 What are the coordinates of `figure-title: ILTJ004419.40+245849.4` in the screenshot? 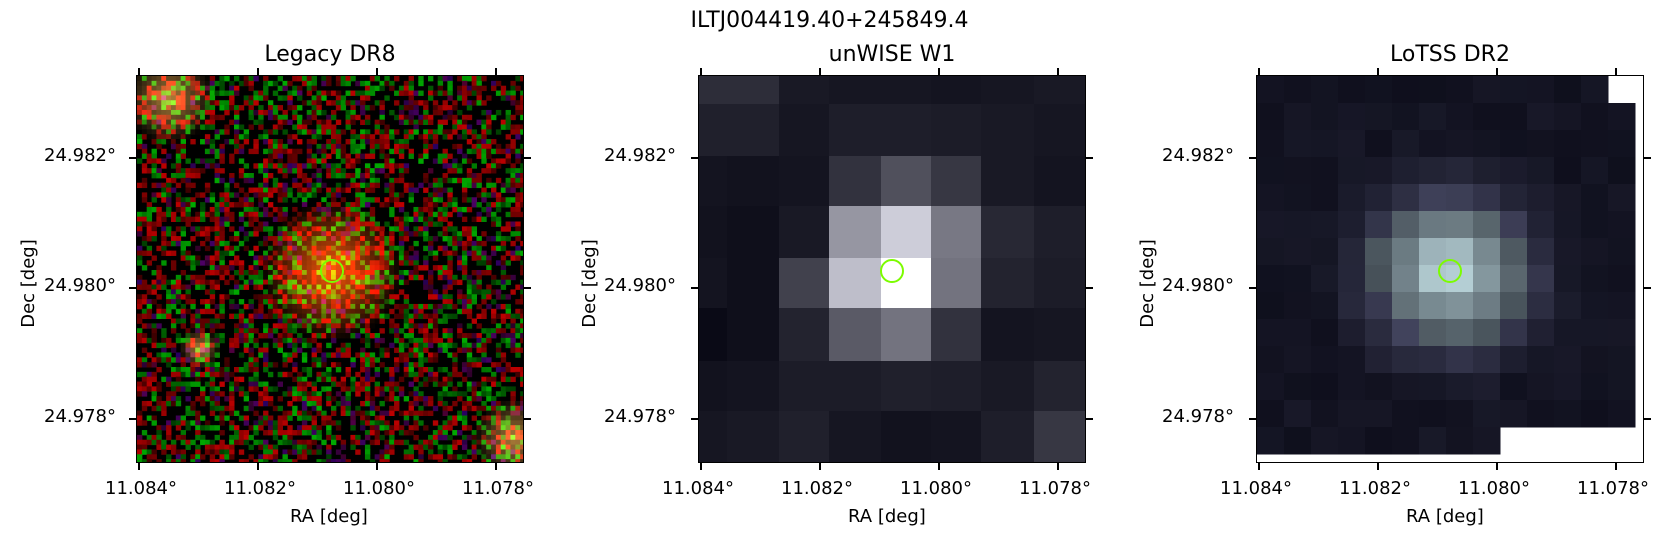 It's located at (829, 20).